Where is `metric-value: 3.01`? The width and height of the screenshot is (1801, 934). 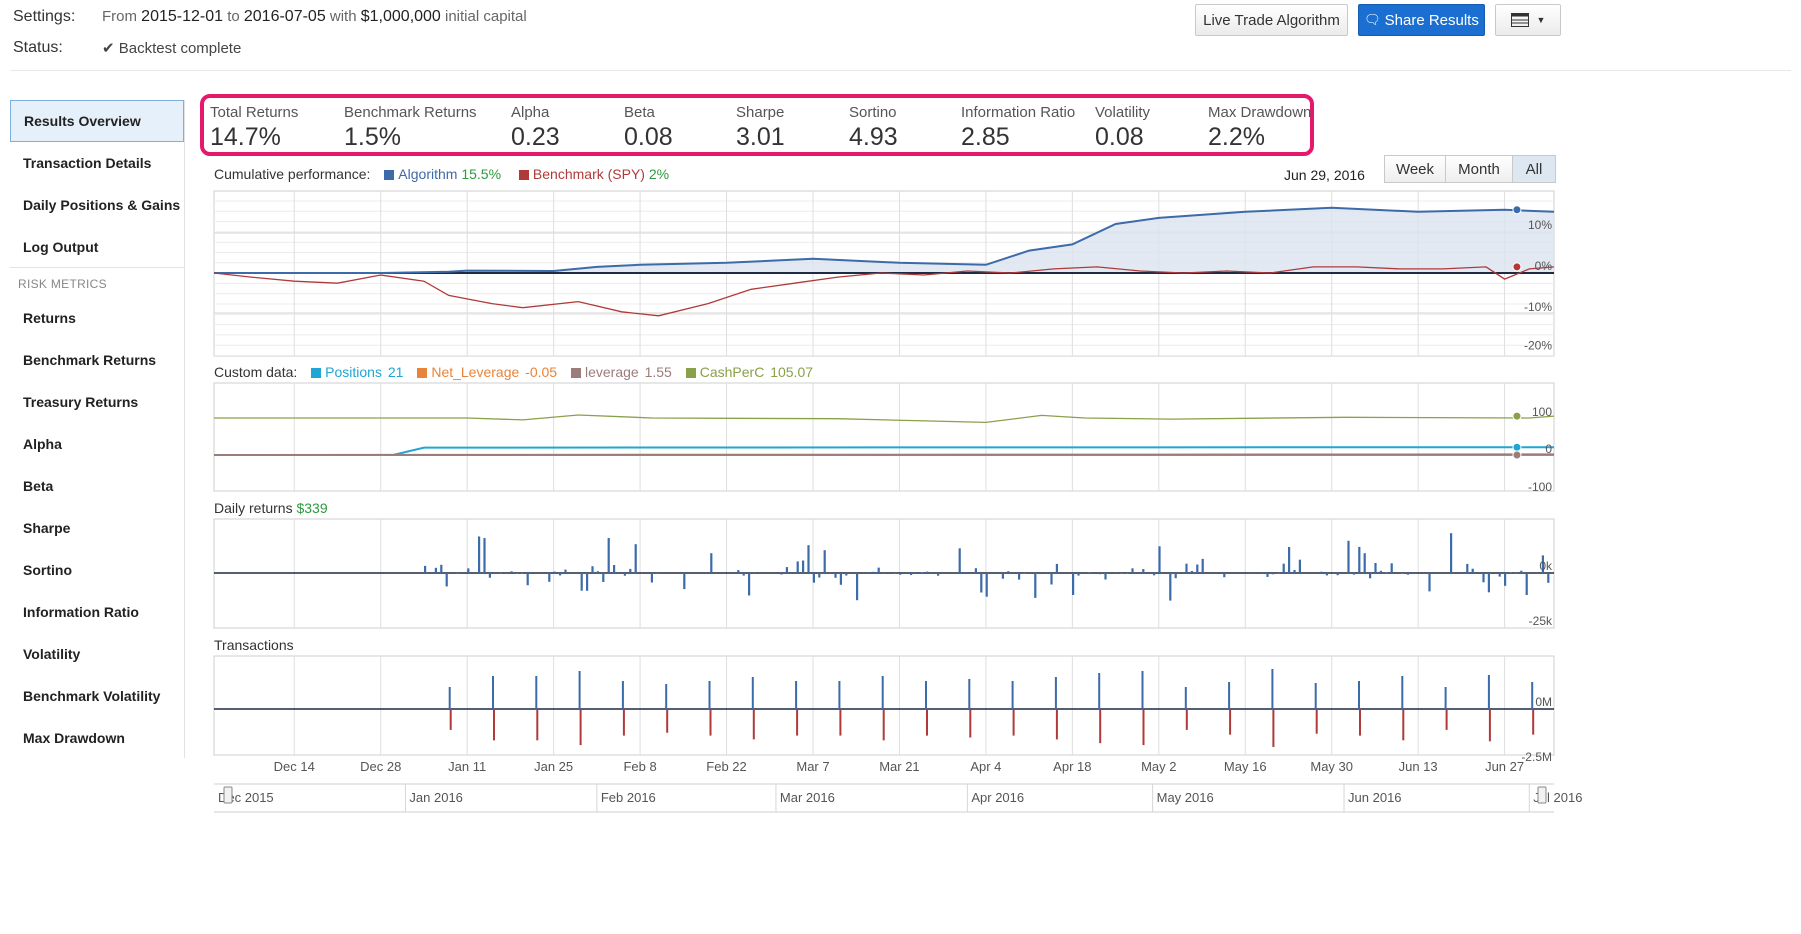 metric-value: 3.01 is located at coordinates (760, 137).